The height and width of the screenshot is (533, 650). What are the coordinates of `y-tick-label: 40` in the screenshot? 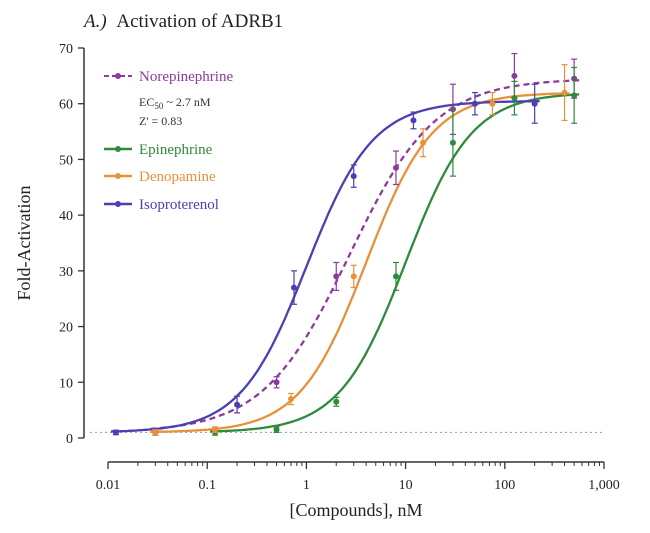 It's located at (66, 216).